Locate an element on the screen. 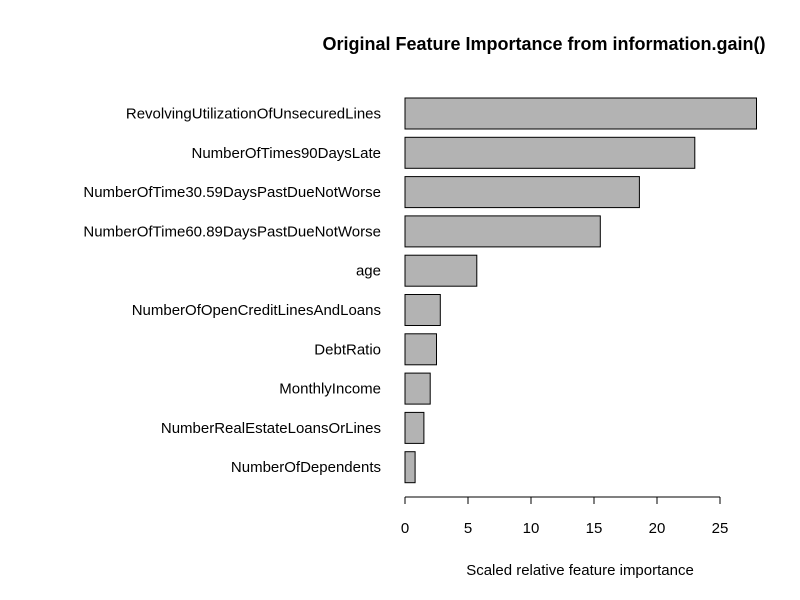 The height and width of the screenshot is (600, 800). category-label-5: NumberOfOpenCreditLinesAndLoans is located at coordinates (256, 310).